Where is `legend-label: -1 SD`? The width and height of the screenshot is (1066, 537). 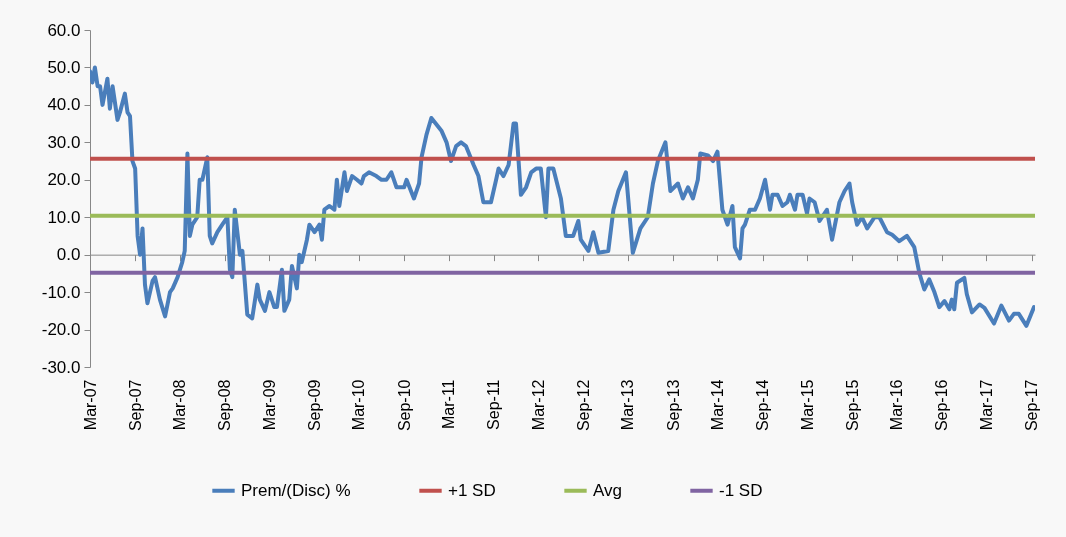 legend-label: -1 SD is located at coordinates (741, 490).